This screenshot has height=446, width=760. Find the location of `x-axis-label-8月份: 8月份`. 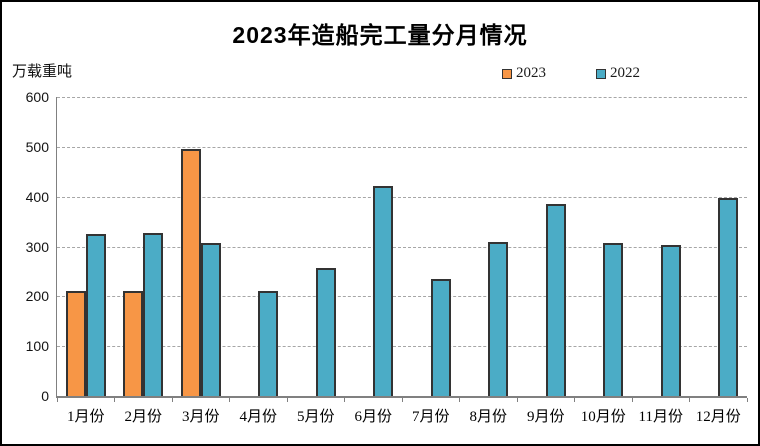

x-axis-label-8月份: 8月份 is located at coordinates (488, 417).